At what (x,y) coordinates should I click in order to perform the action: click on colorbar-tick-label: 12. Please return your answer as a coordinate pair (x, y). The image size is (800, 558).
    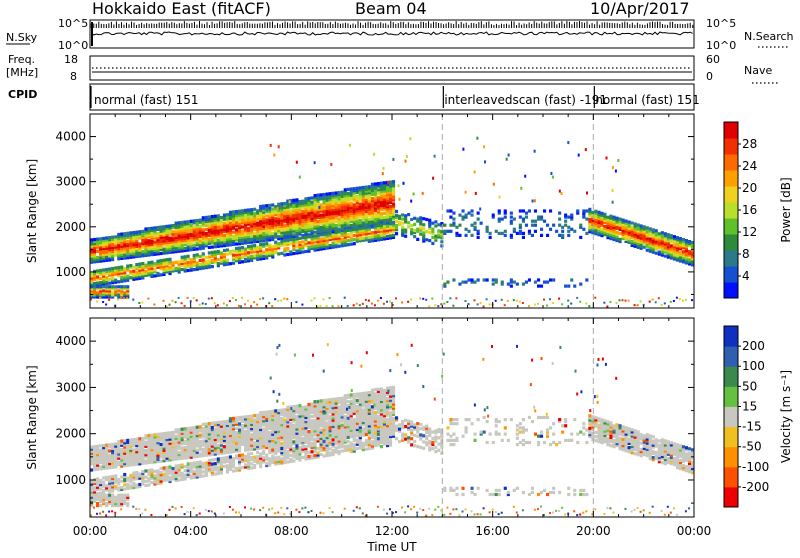
    Looking at the image, I should click on (749, 232).